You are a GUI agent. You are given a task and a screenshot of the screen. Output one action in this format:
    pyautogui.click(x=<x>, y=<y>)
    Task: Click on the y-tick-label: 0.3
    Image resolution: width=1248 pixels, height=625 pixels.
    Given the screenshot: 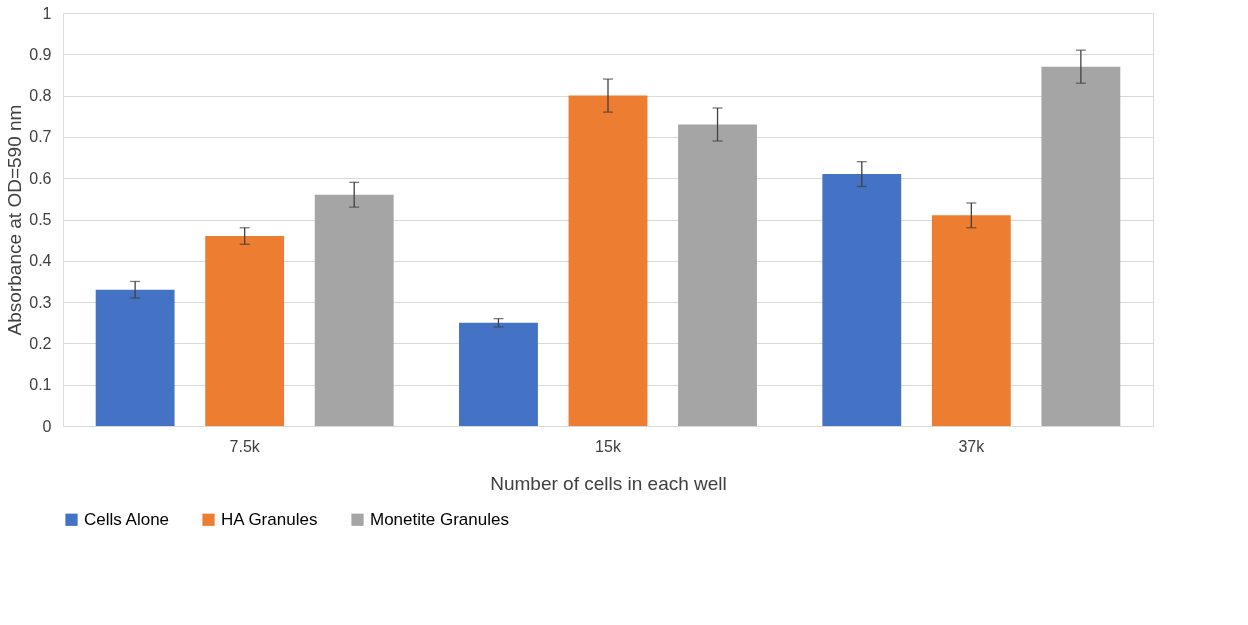 What is the action you would take?
    pyautogui.click(x=40, y=302)
    